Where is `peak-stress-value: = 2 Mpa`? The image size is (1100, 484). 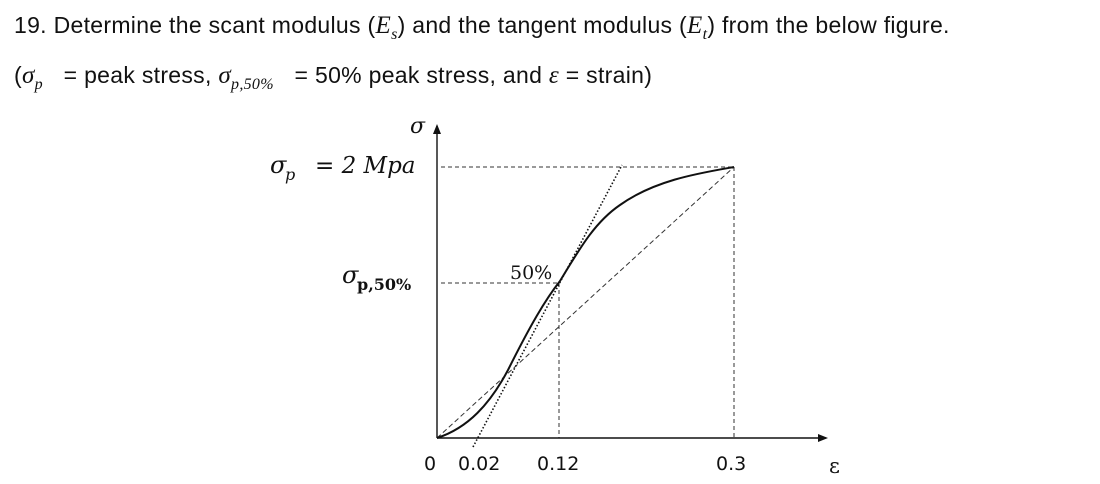 peak-stress-value: = 2 Mpa is located at coordinates (365, 166).